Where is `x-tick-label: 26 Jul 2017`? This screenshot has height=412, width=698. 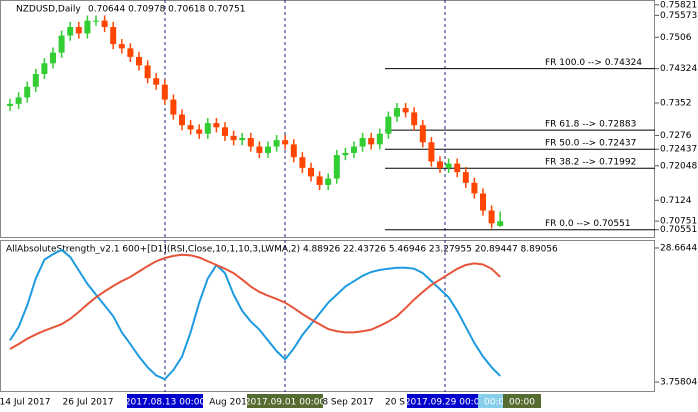 x-tick-label: 26 Jul 2017 is located at coordinates (88, 403).